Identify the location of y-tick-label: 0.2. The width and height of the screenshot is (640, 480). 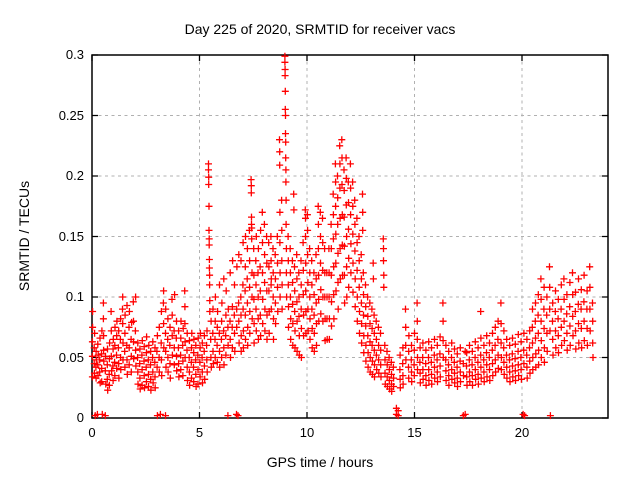
(74, 175).